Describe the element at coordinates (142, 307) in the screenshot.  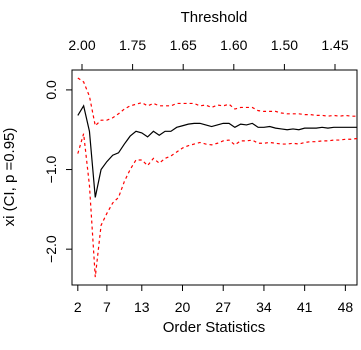
I see `x-tick-label: 13` at that location.